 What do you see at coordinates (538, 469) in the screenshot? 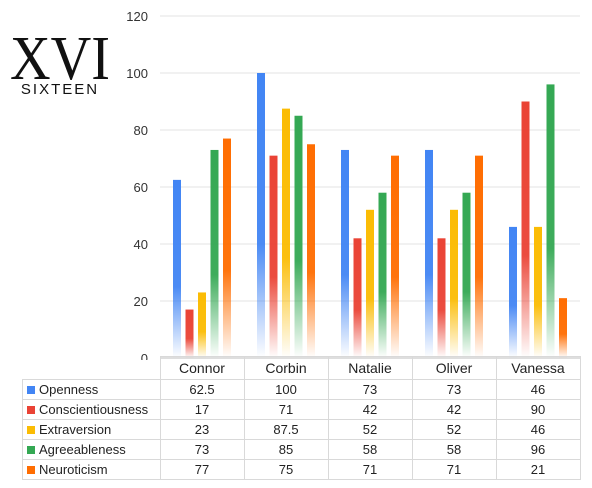
I see `data-label: 21` at bounding box center [538, 469].